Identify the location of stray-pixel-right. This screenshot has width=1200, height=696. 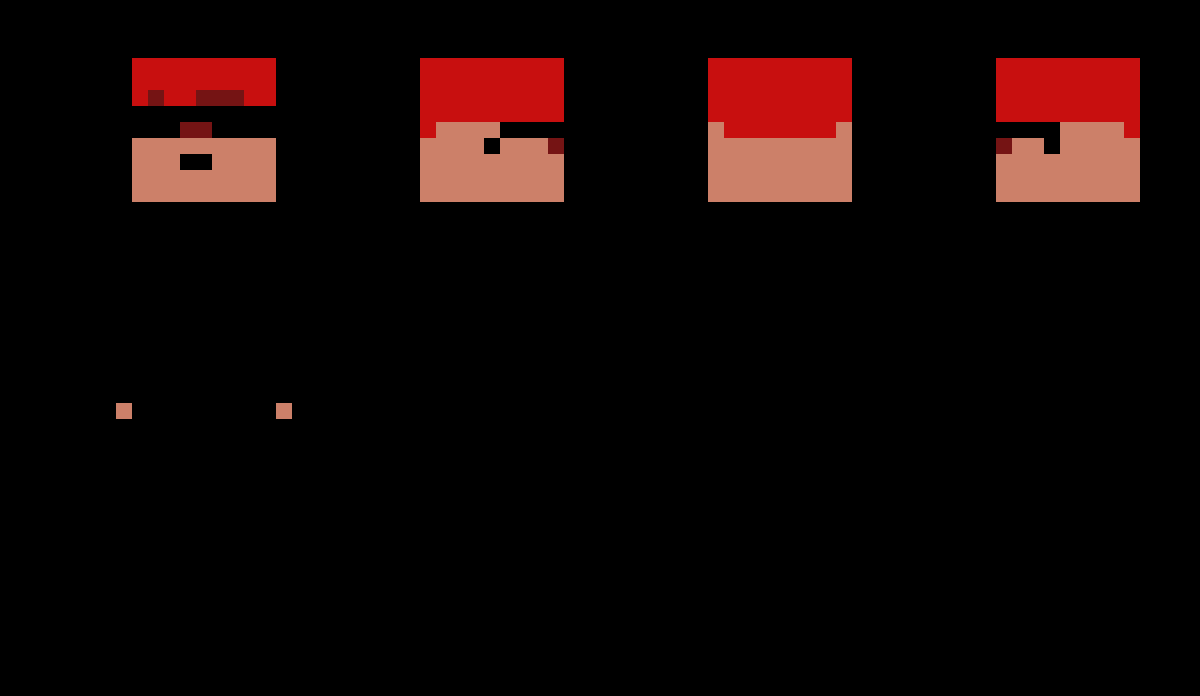
(284, 411).